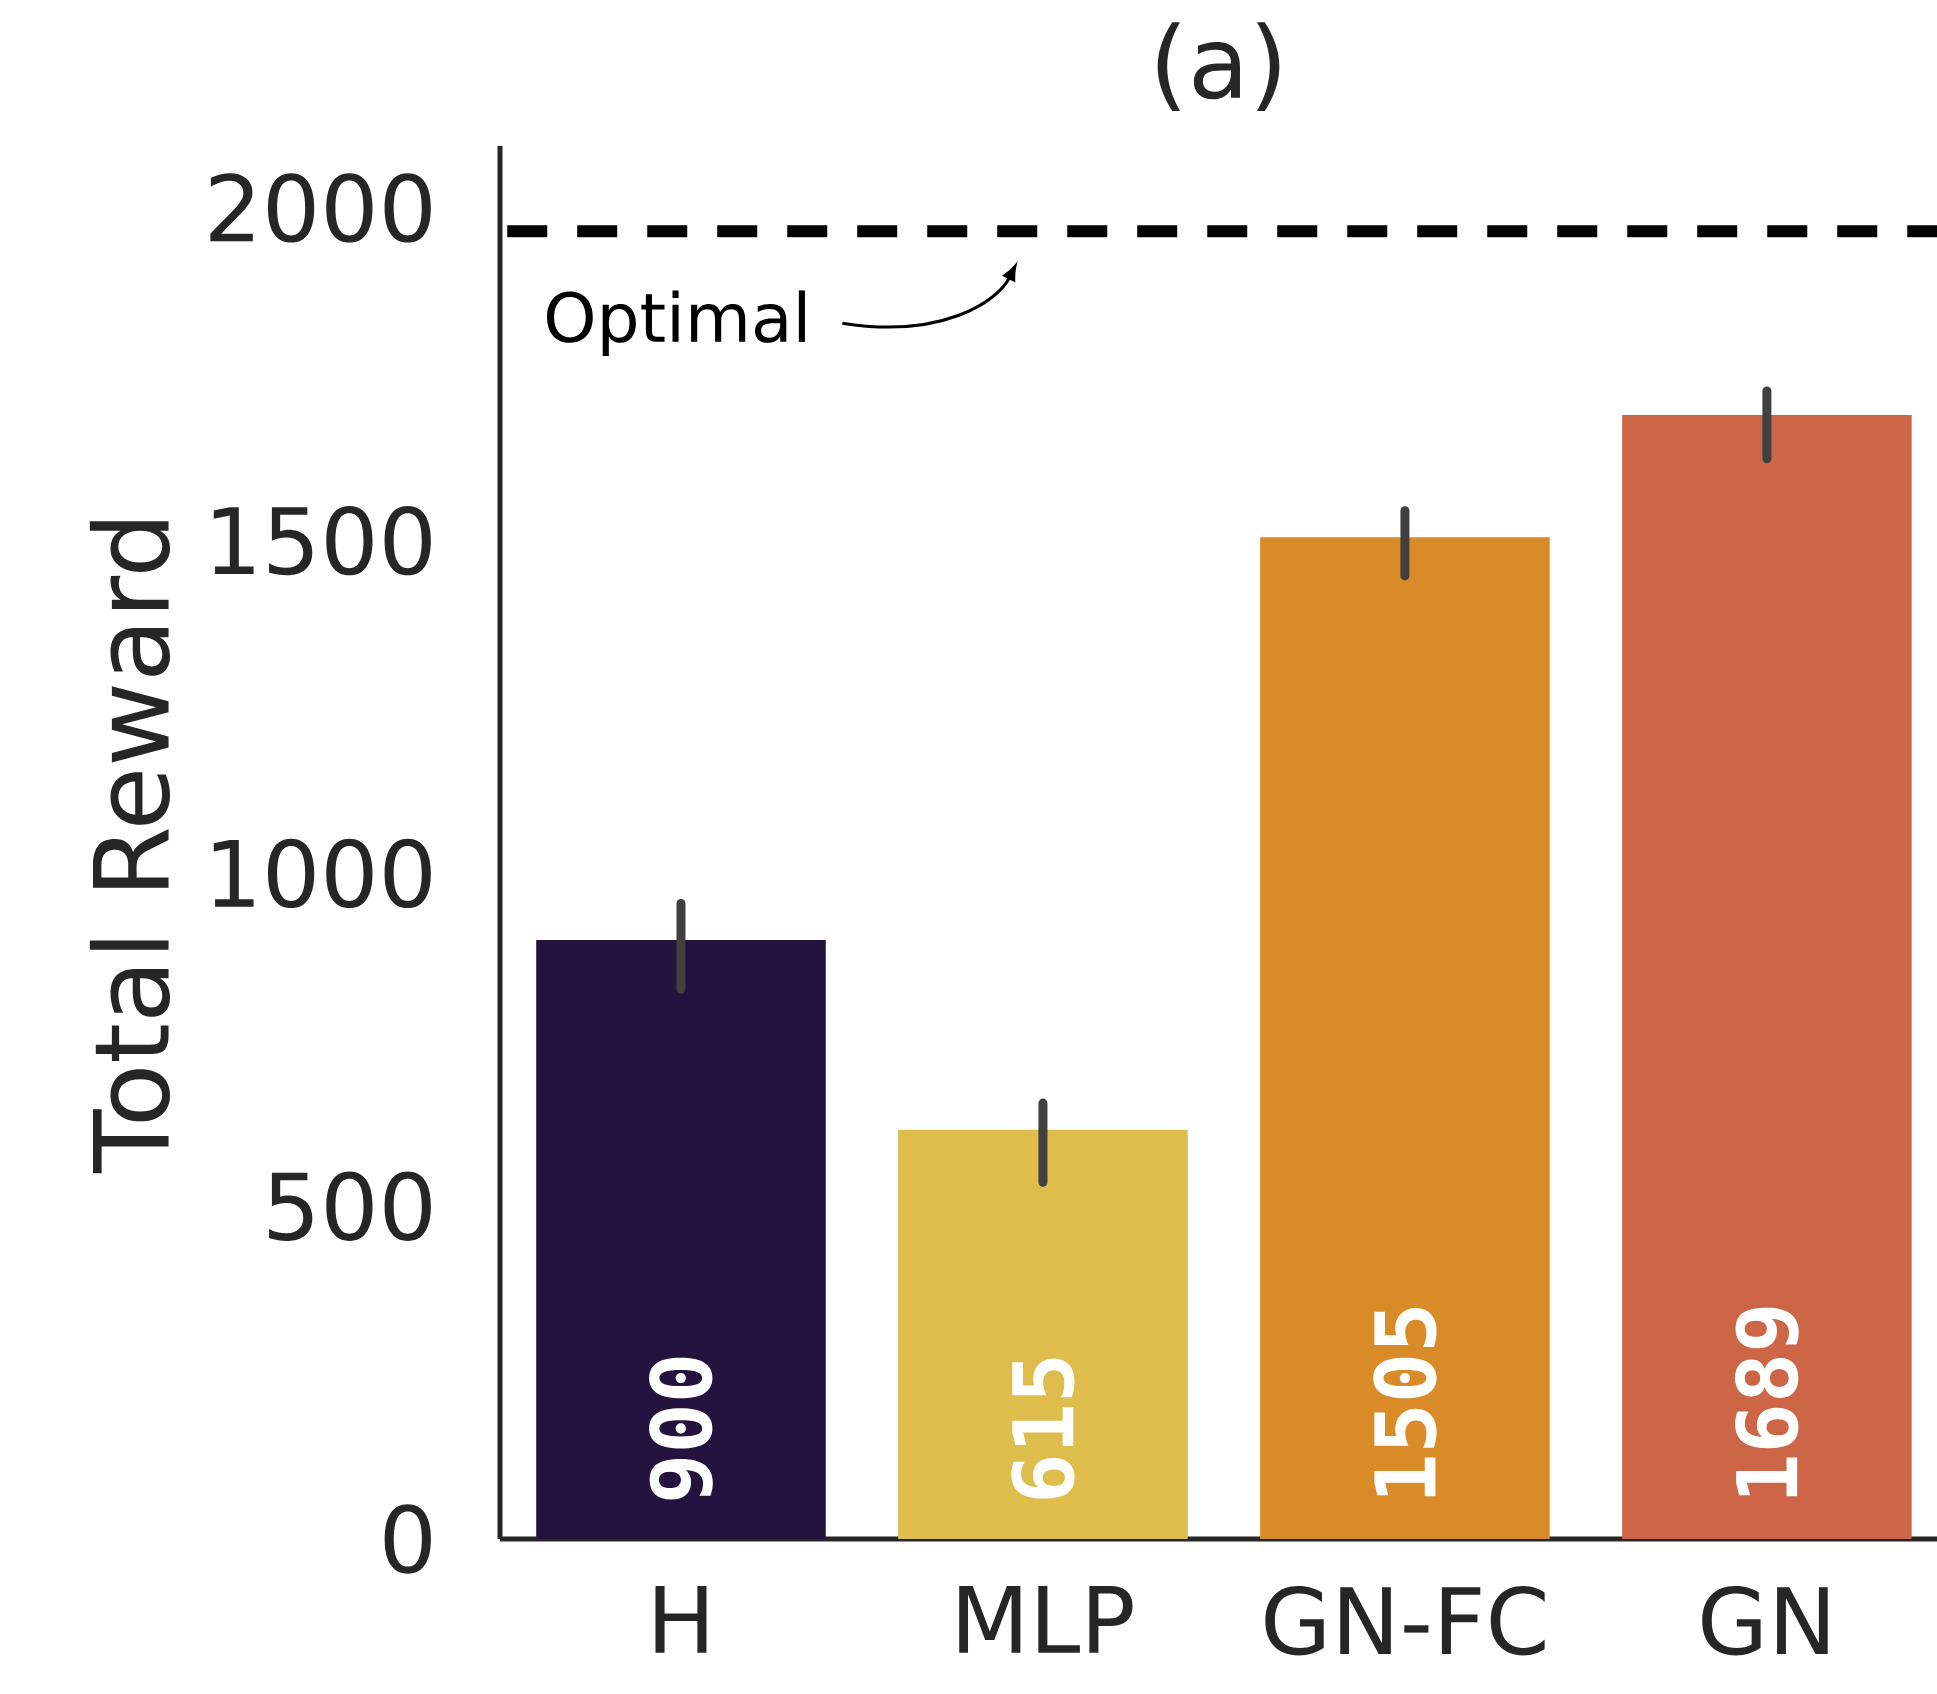  Describe the element at coordinates (676, 323) in the screenshot. I see `legend-label: Optimal` at that location.